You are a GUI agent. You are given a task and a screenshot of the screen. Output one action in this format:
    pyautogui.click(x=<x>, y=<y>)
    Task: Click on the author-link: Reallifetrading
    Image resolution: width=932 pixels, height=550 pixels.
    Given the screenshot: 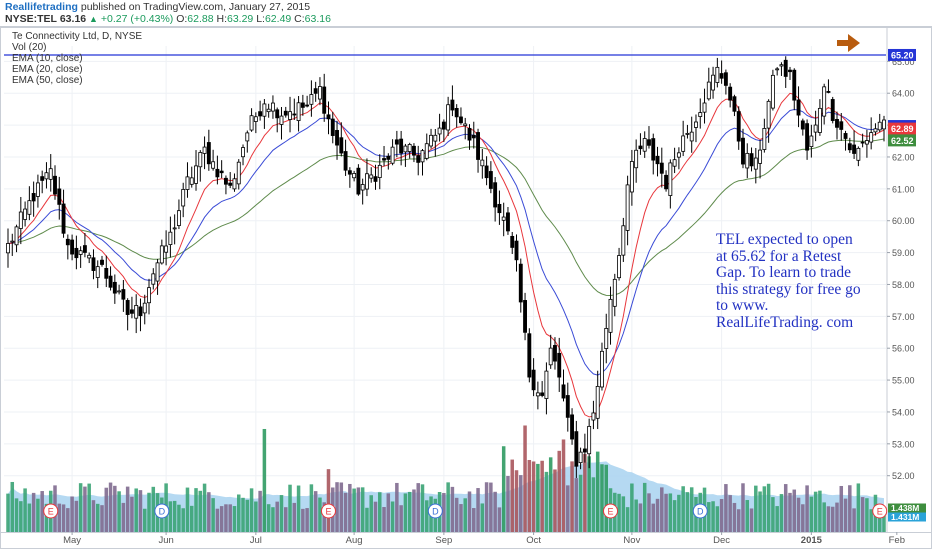 What is the action you would take?
    pyautogui.click(x=41, y=7)
    